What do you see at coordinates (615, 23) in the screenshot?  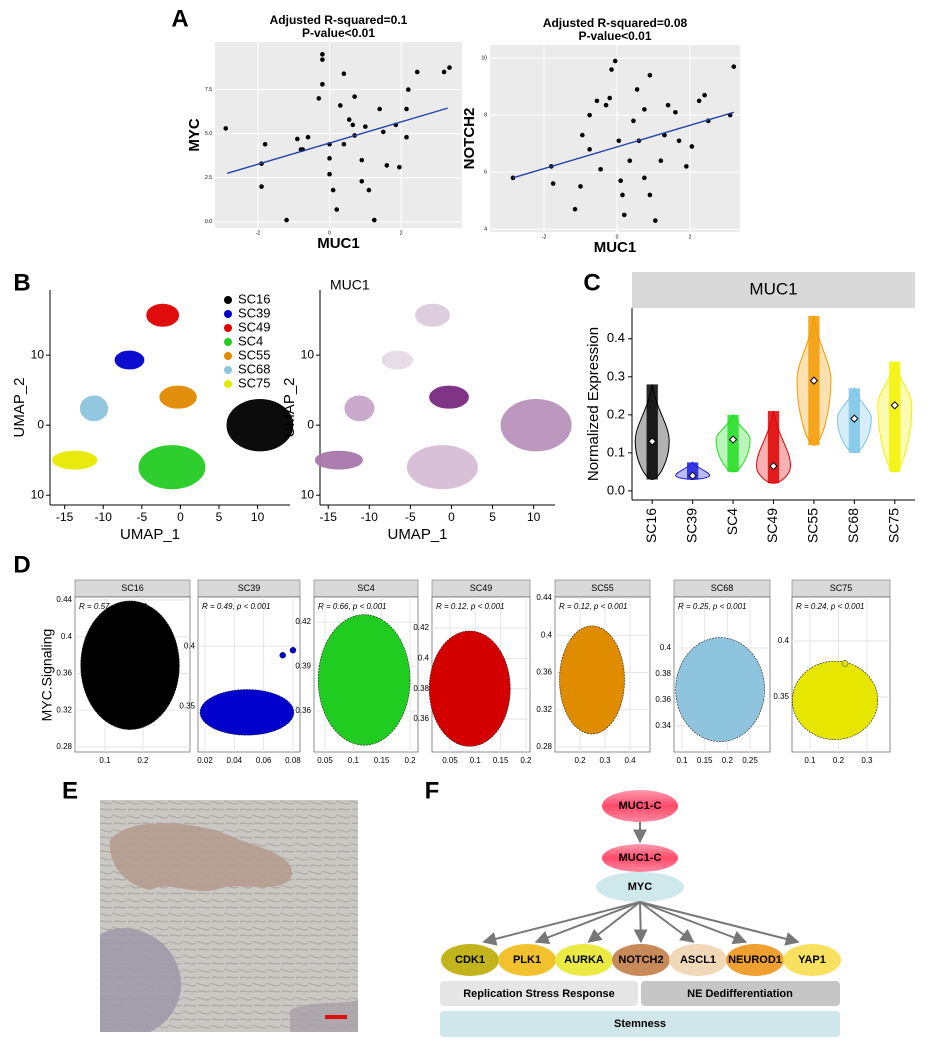 I see `chart-title: Adjusted R-squared=0.08` at bounding box center [615, 23].